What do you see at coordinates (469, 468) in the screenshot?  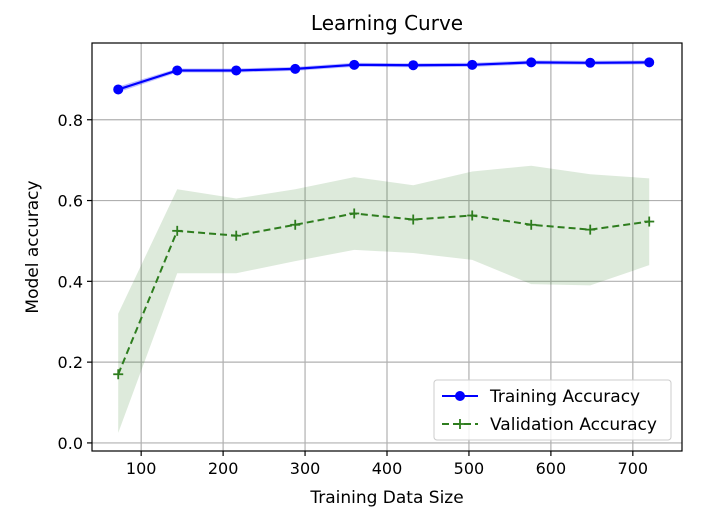 I see `x-tick-label: 500` at bounding box center [469, 468].